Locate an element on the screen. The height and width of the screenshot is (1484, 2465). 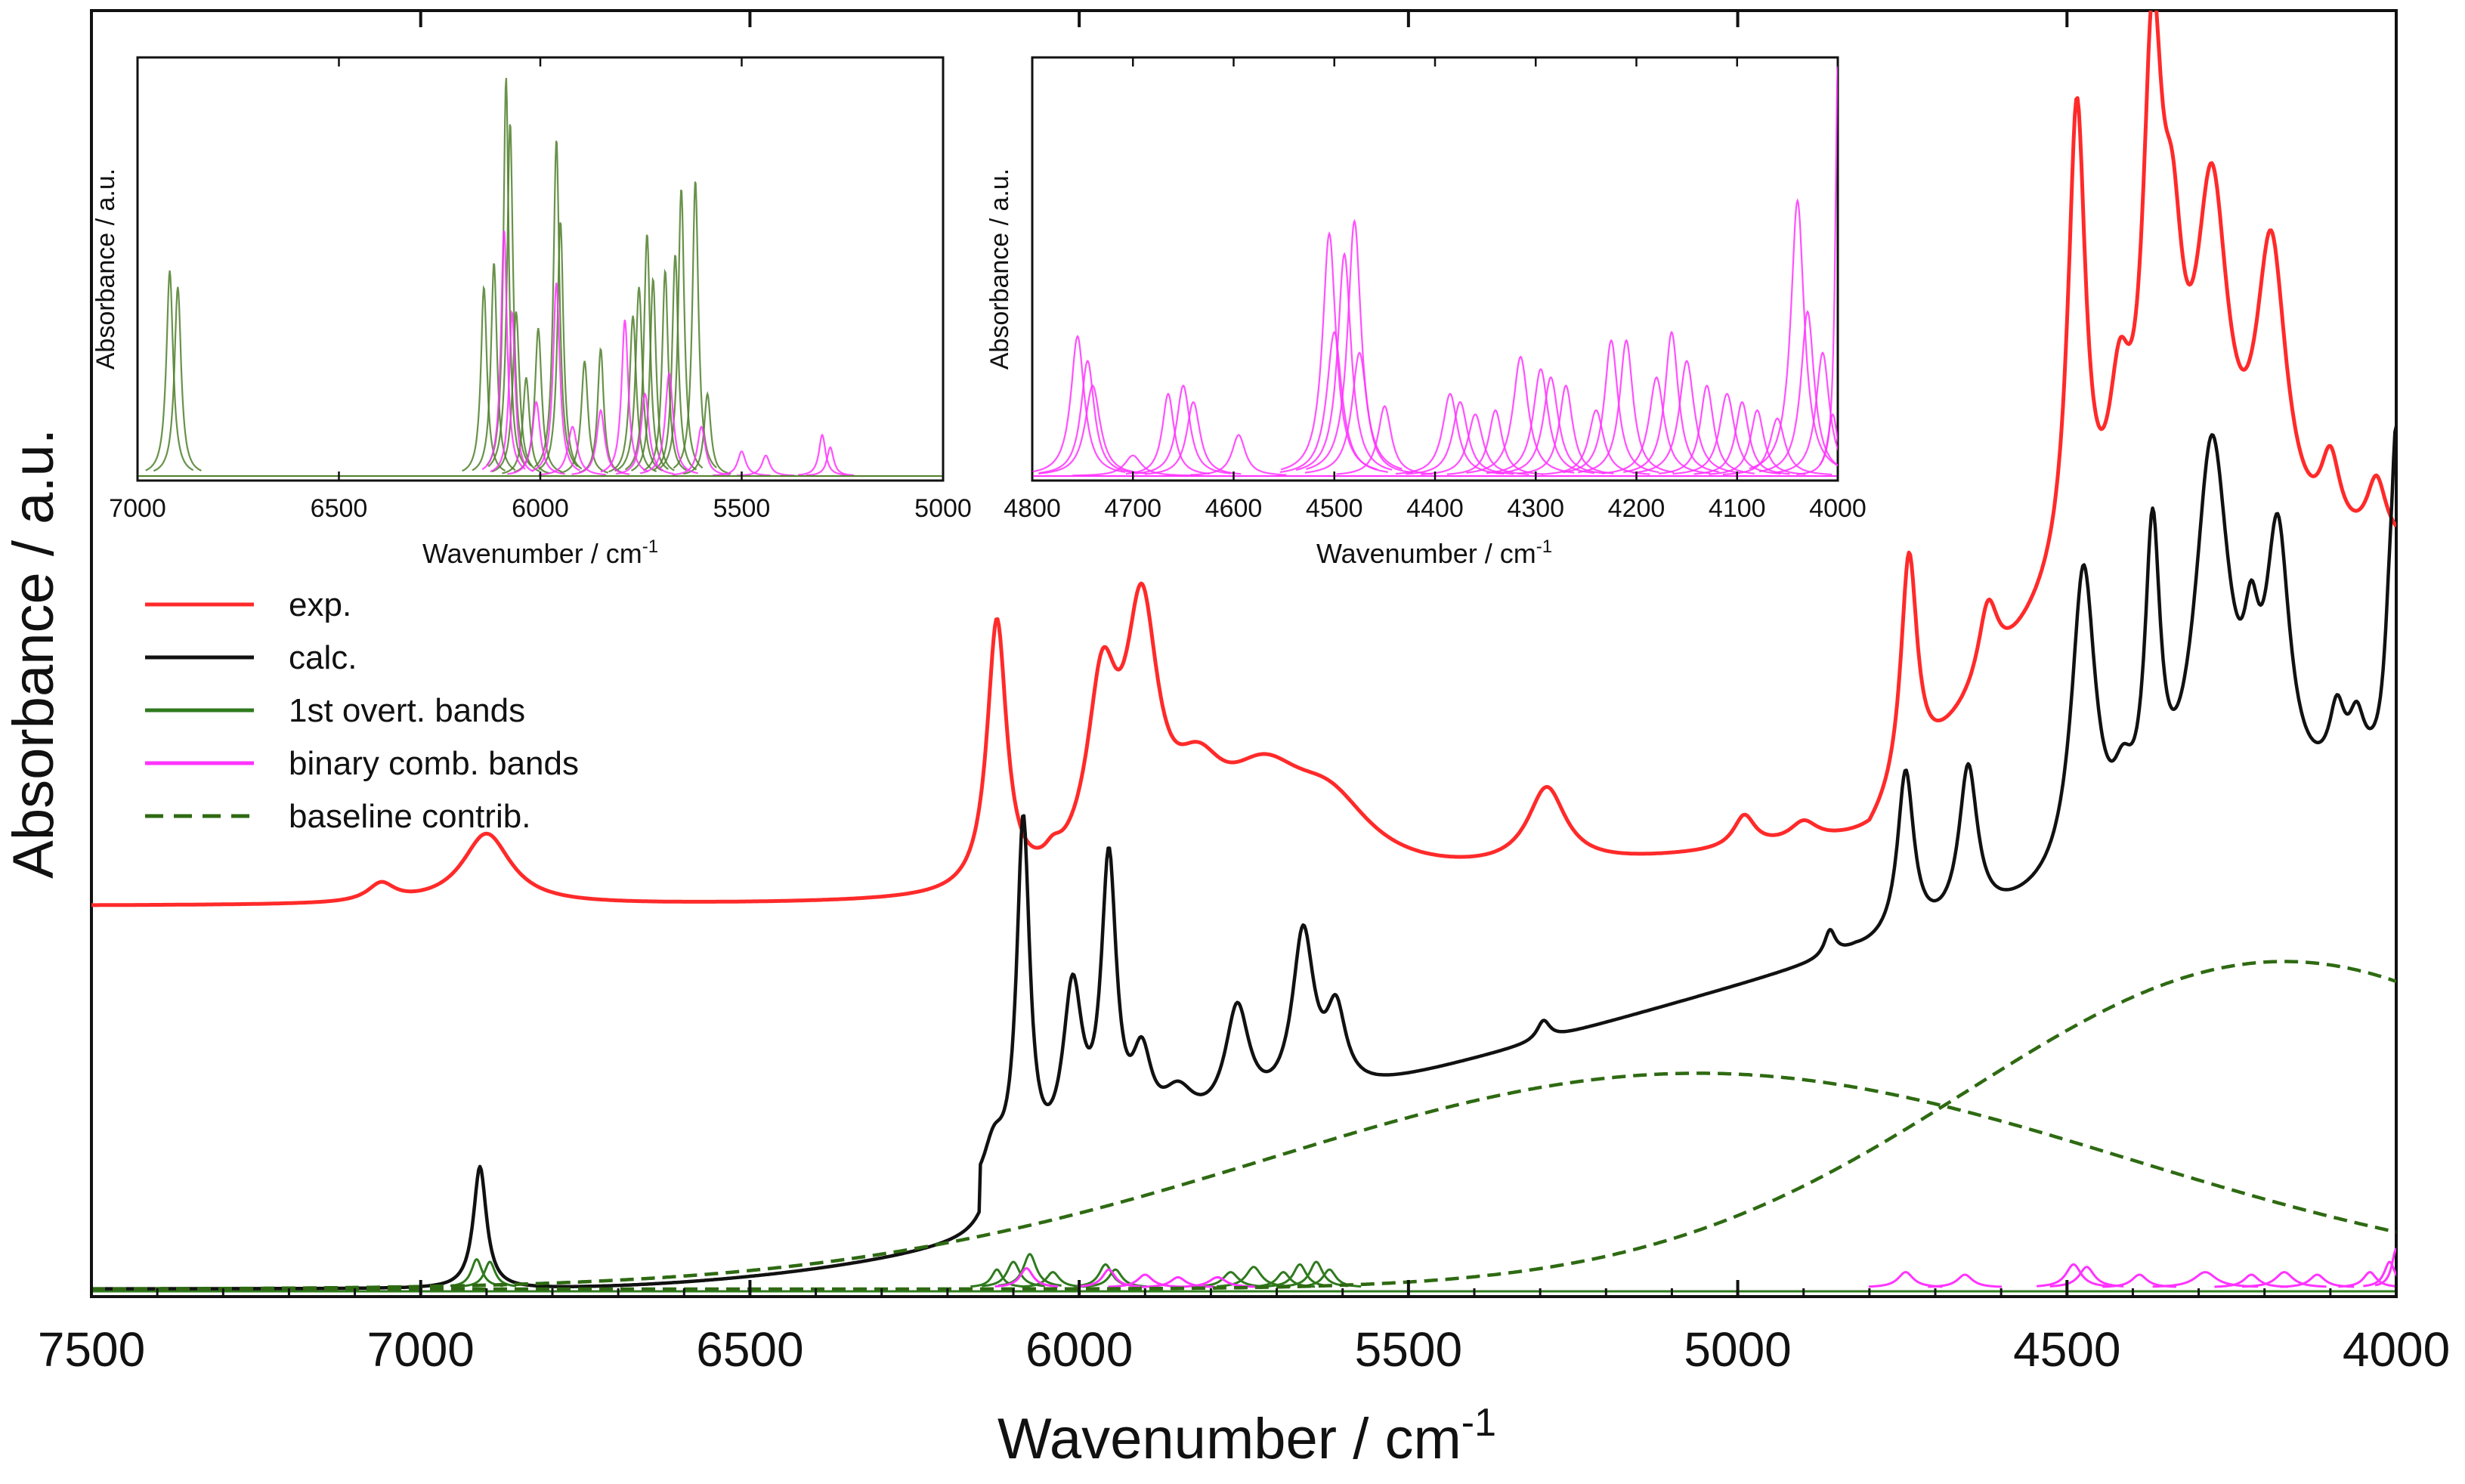
inset-1-x-tick-label-6000: 6000 is located at coordinates (540, 508).